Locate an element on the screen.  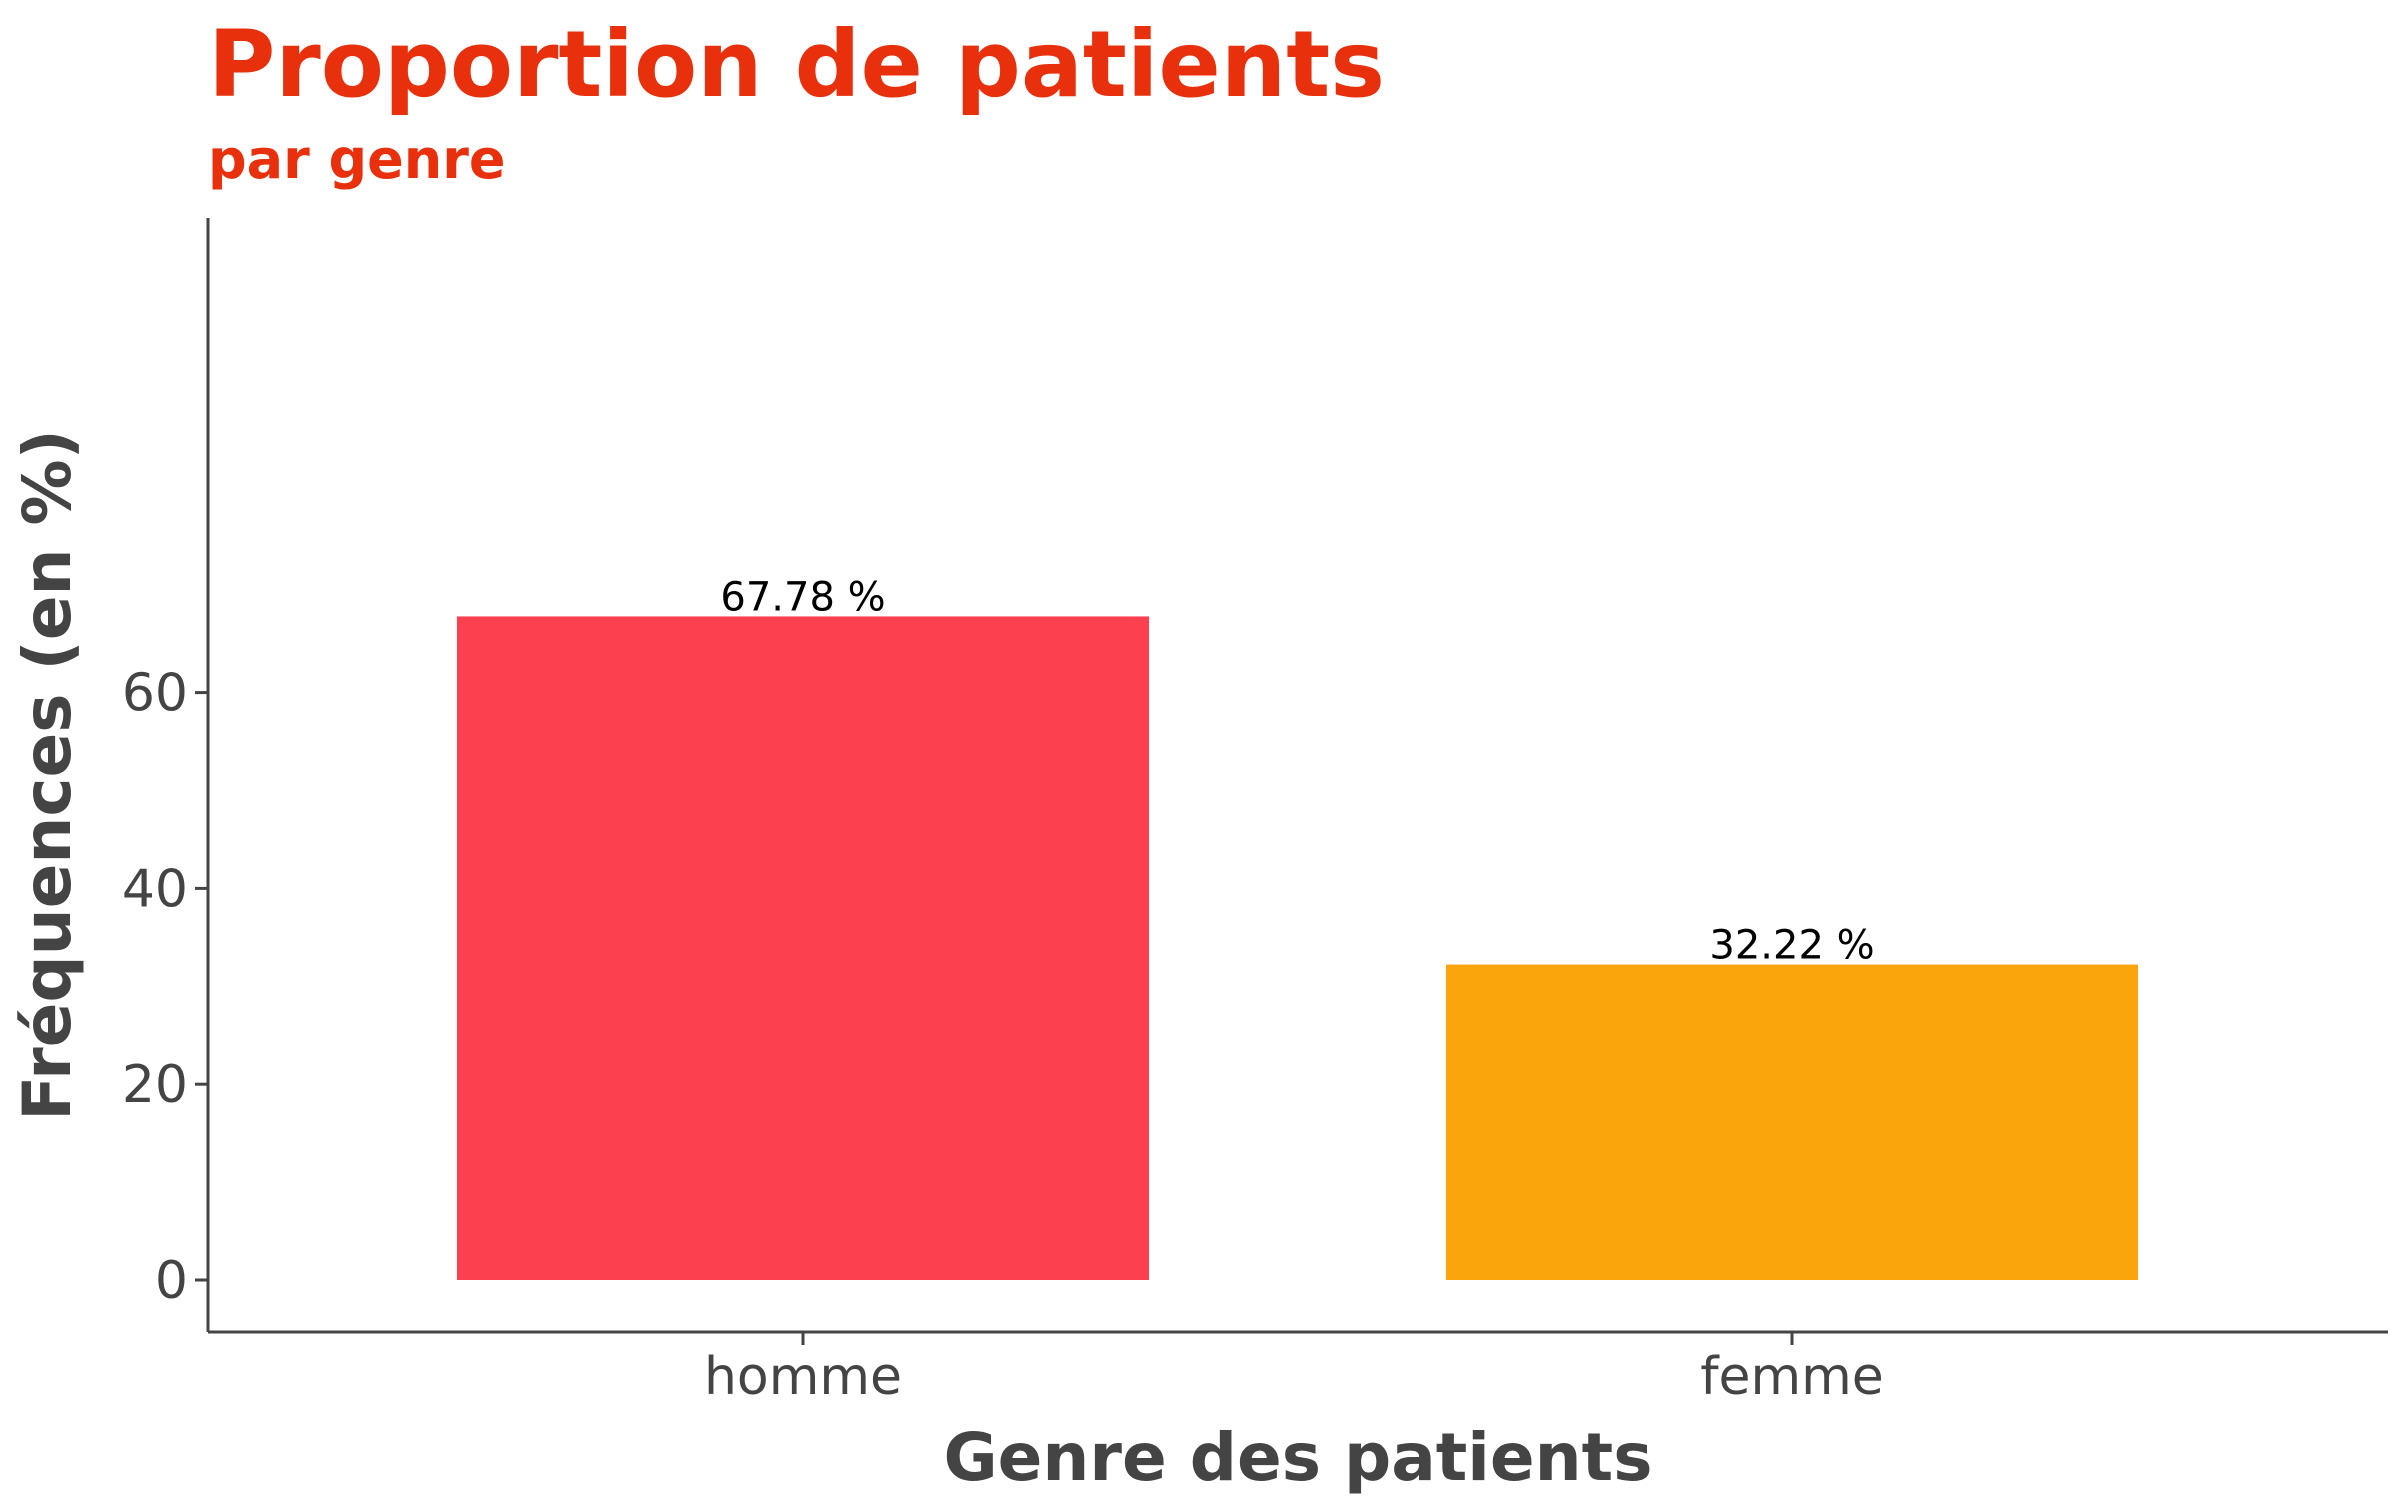
bar-labels-group: 67.78 % 32.22 % is located at coordinates (1297, 771).